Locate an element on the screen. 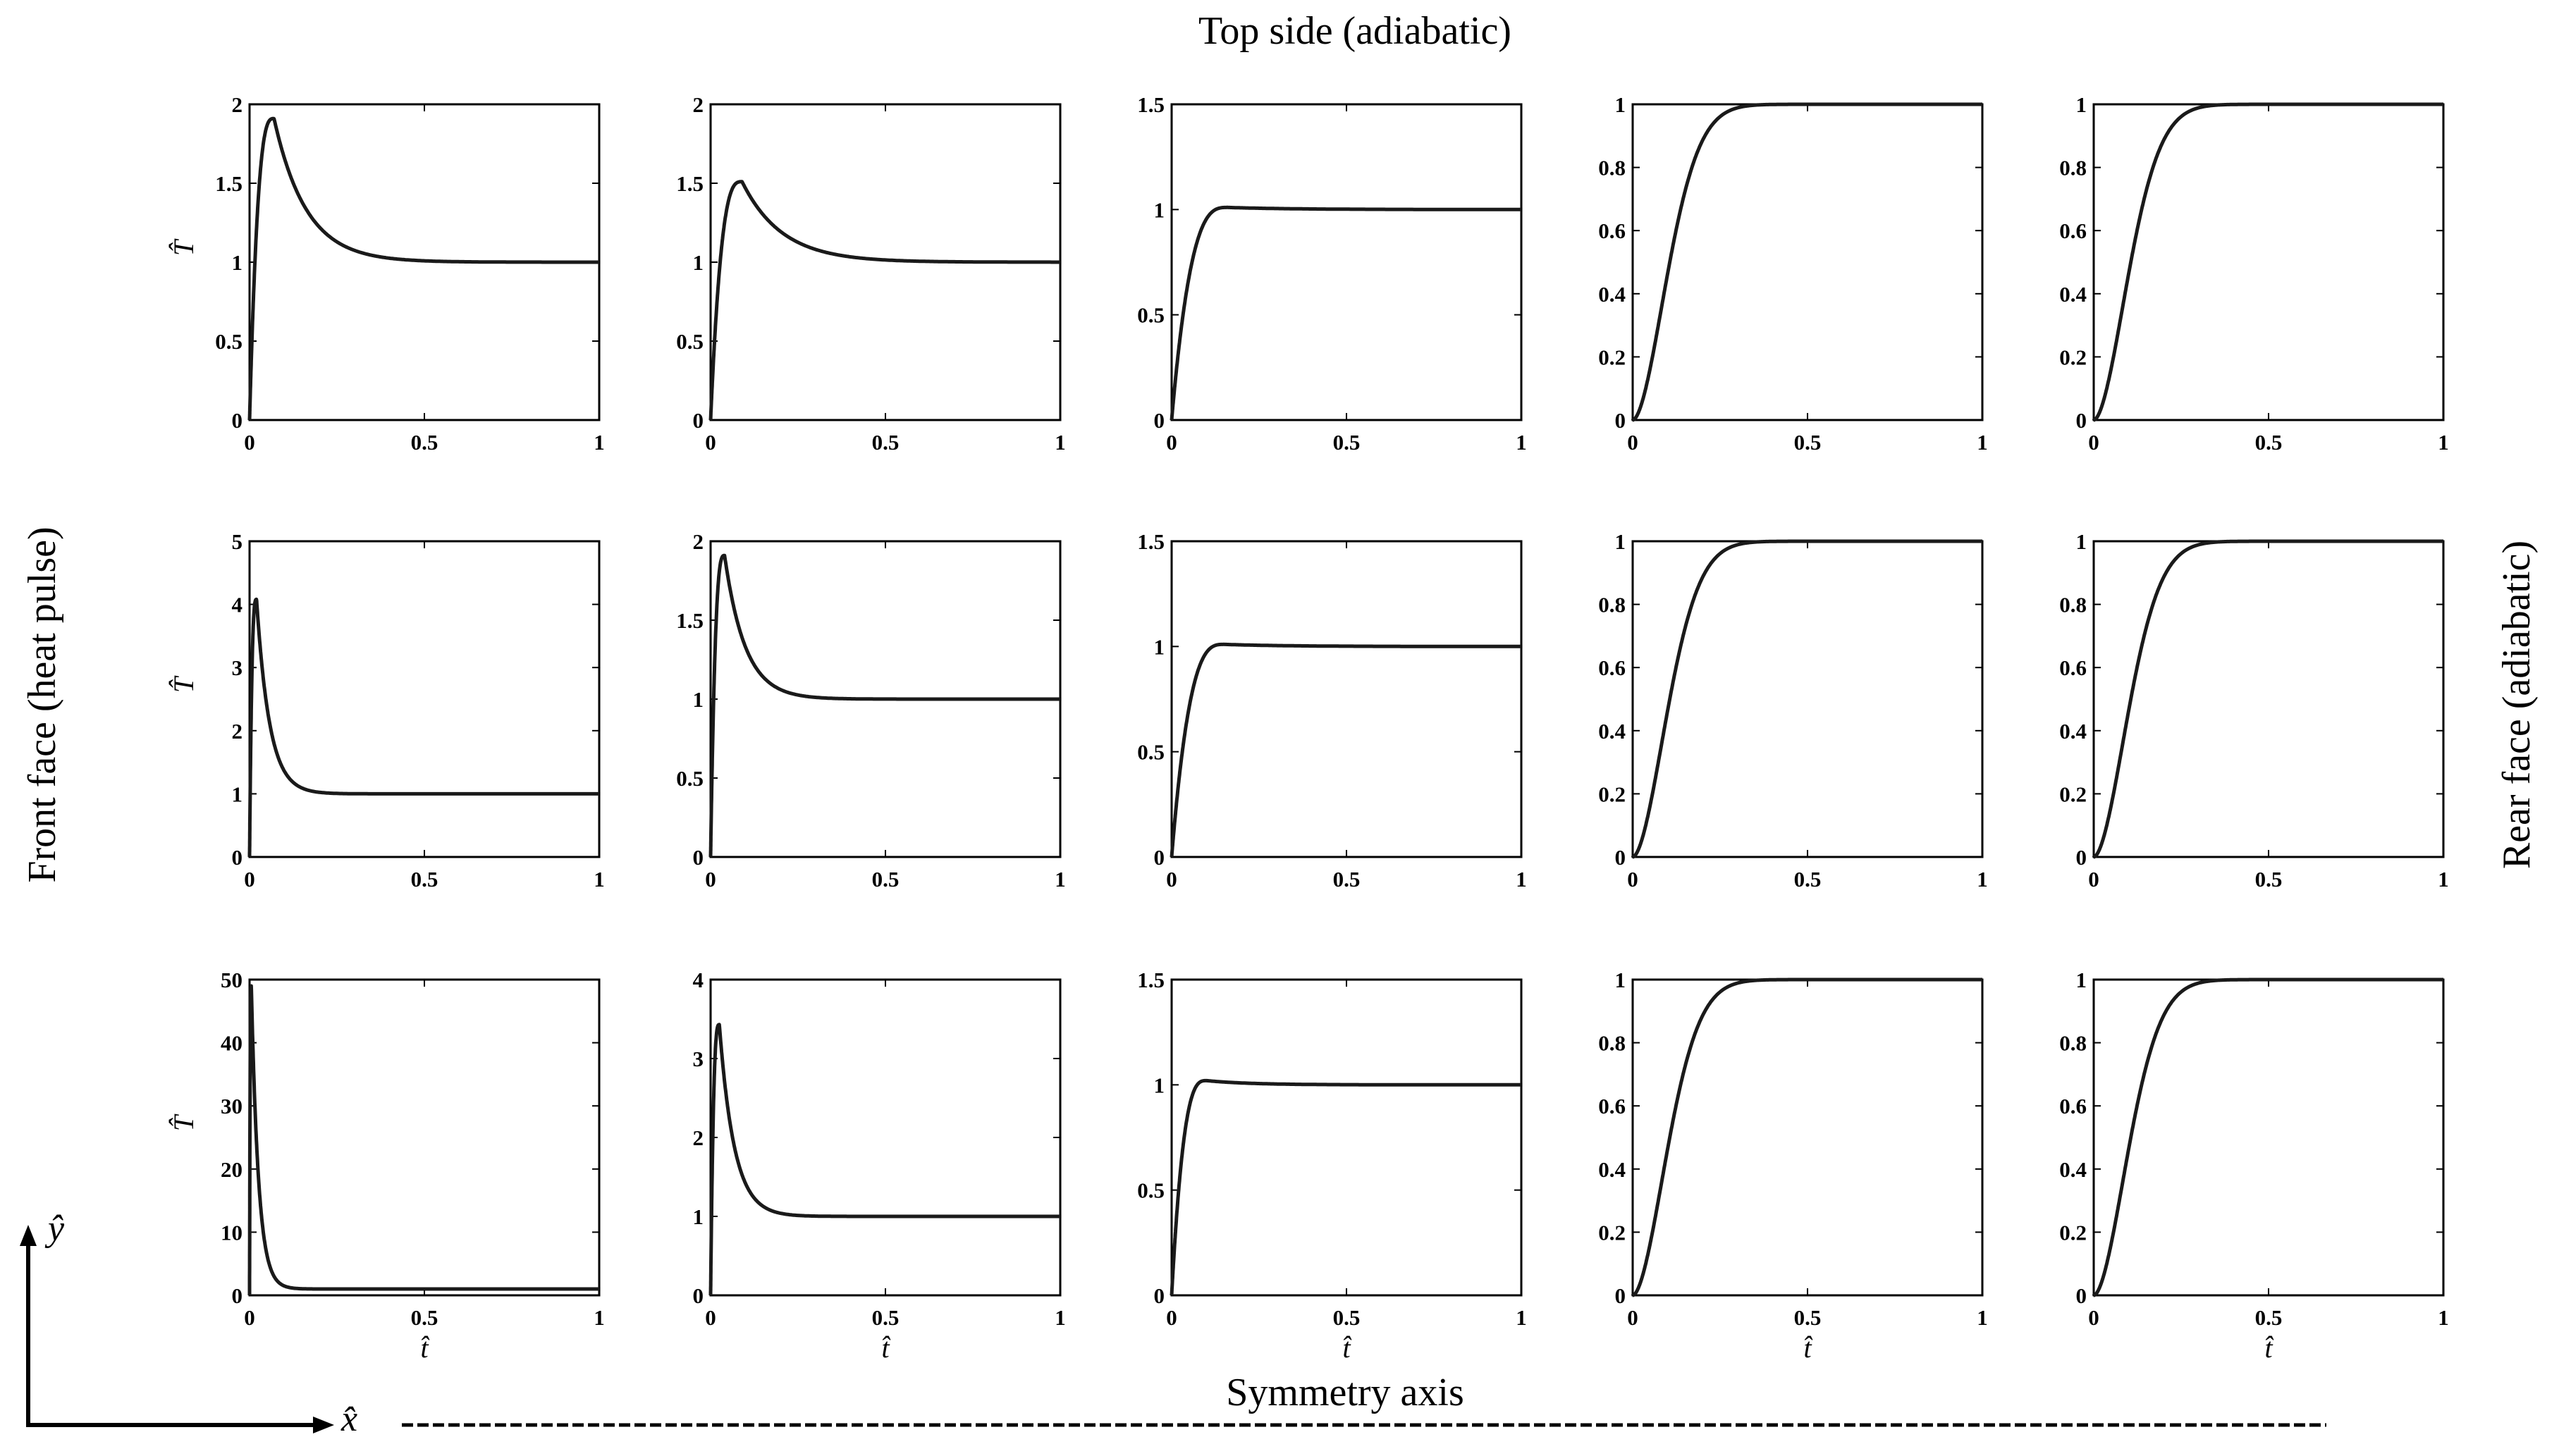 This screenshot has height=1456, width=2559. panel-r2-c2: 0 0.5 1 0 0.5 1 1.5 2 is located at coordinates (871, 710).